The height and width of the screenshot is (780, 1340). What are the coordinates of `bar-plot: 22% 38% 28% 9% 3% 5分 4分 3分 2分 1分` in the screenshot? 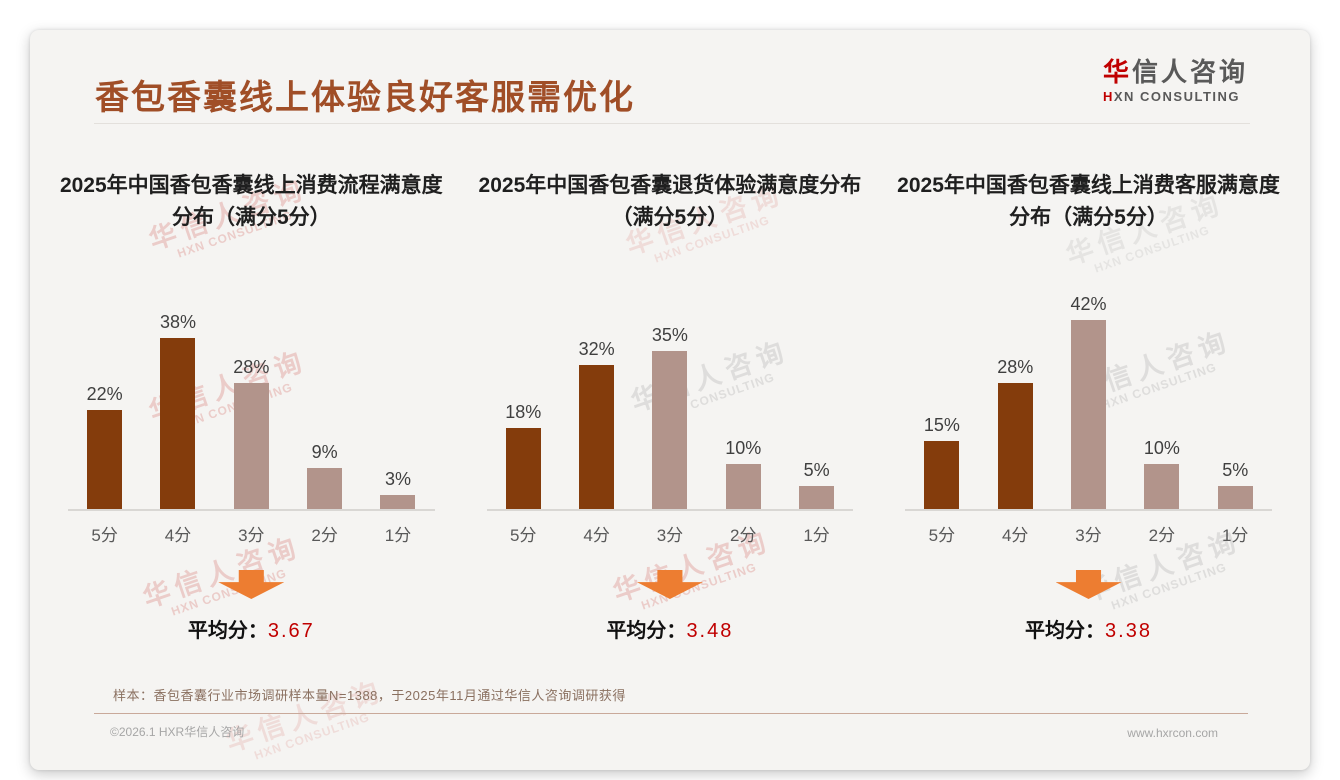 It's located at (251, 410).